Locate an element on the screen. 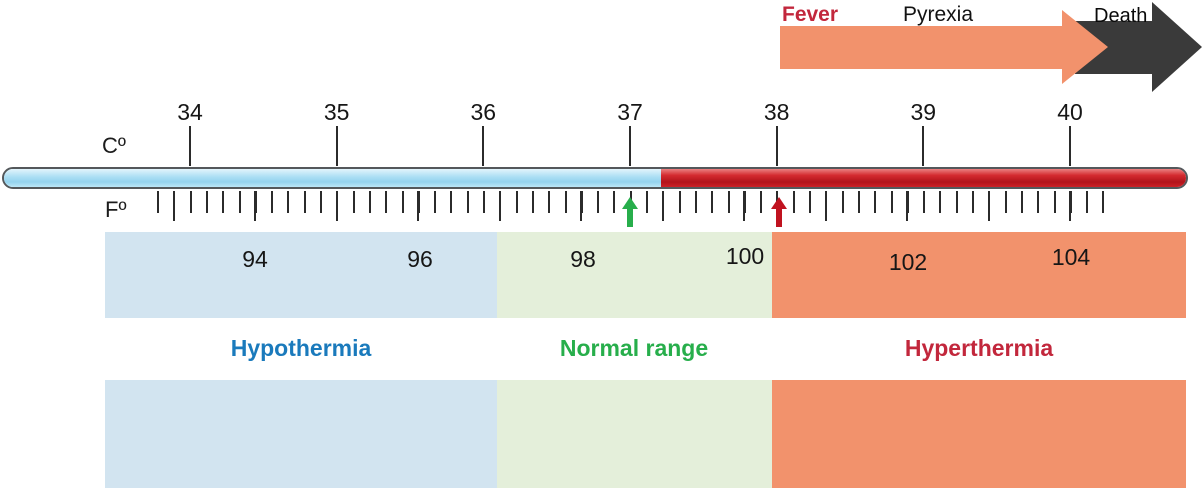 This screenshot has height=488, width=1202. fahrenheit-scale-label: Fº is located at coordinates (116, 209).